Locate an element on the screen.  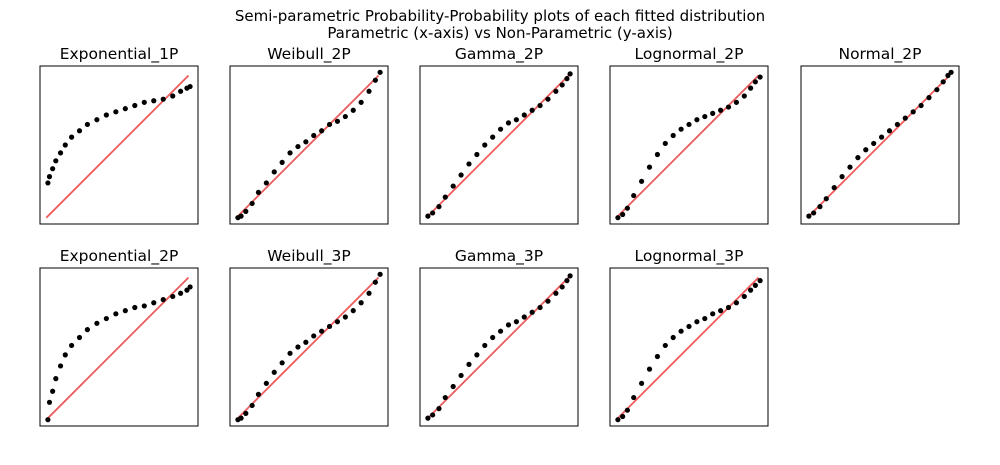
subplot-exponential-2p: Exponential_2P is located at coordinates (119, 337).